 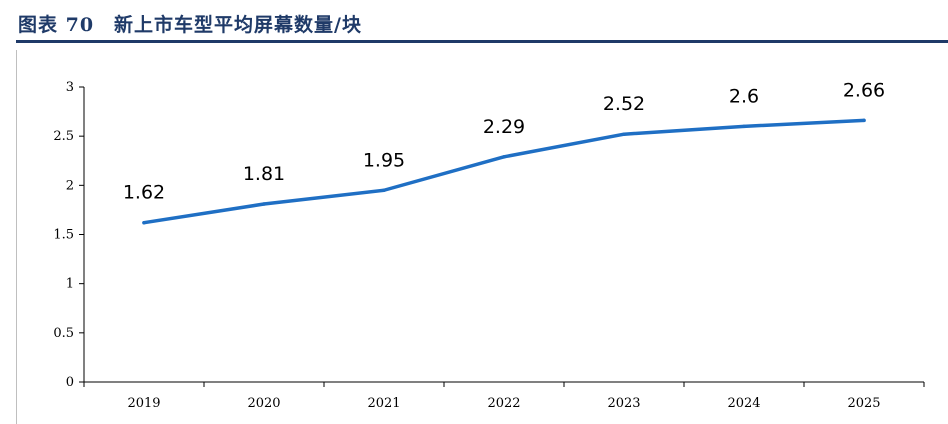 I want to click on y-tick-label: 1, so click(x=70, y=284).